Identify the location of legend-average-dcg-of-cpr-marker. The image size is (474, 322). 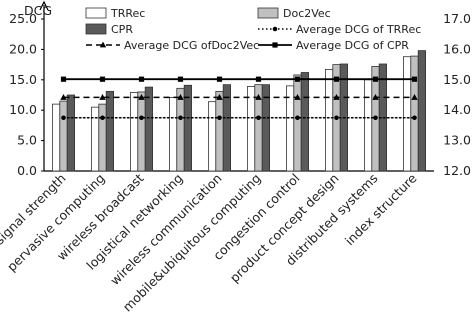
(275, 45).